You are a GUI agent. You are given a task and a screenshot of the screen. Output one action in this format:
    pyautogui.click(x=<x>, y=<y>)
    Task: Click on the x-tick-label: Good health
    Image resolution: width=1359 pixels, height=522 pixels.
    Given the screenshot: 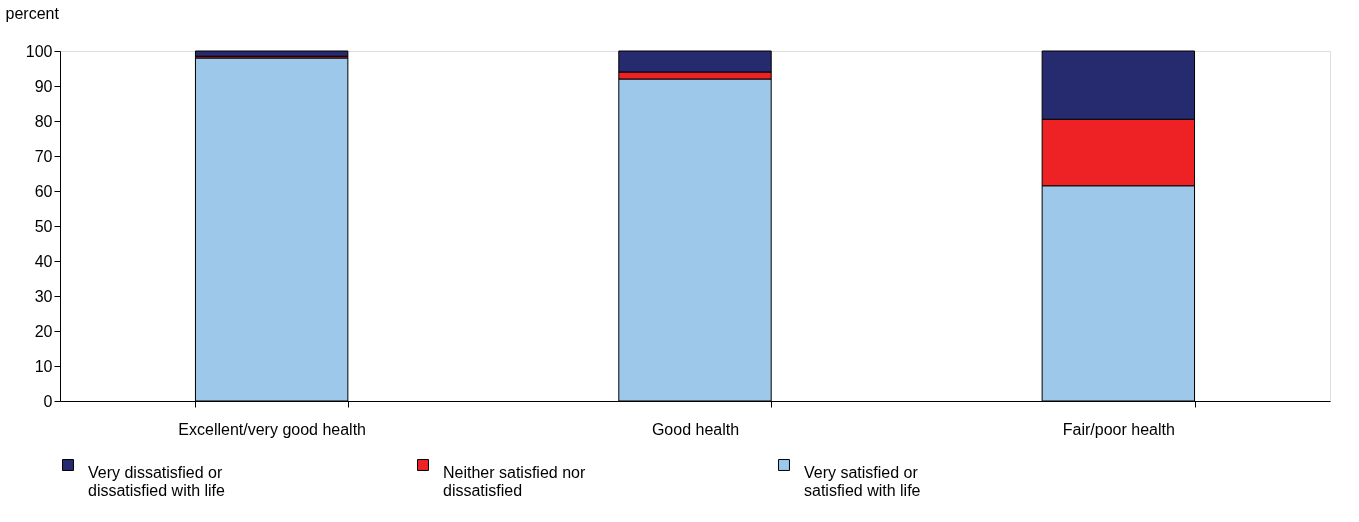 What is the action you would take?
    pyautogui.click(x=695, y=429)
    